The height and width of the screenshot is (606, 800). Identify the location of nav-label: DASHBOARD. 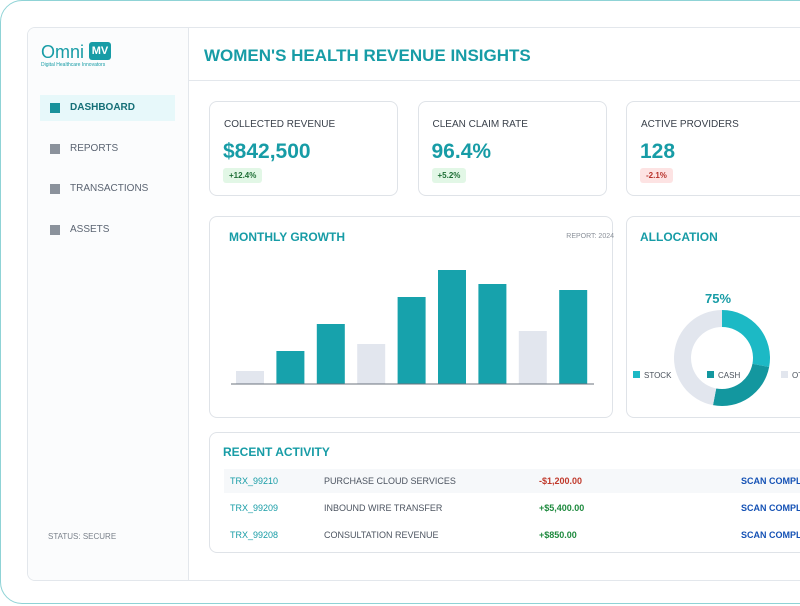
(102, 107).